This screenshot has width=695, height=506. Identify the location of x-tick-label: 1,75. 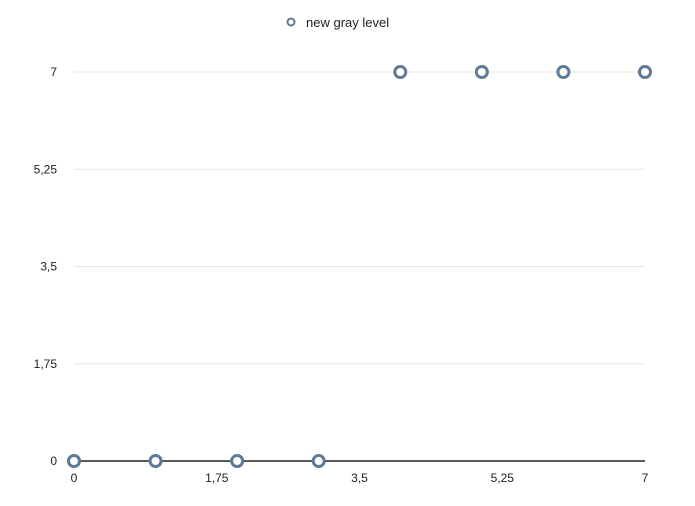
(217, 478).